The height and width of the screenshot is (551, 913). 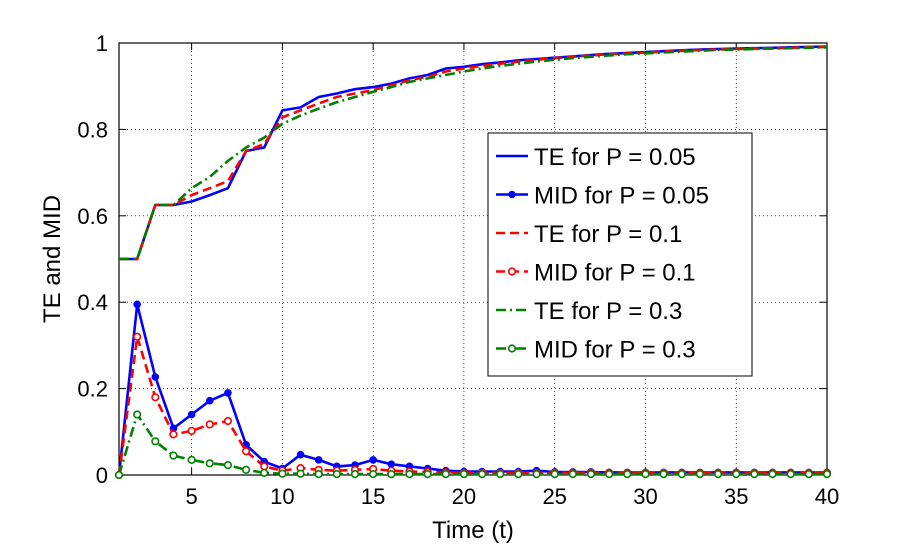 What do you see at coordinates (608, 311) in the screenshot?
I see `legend-label: TE for P = 0.3` at bounding box center [608, 311].